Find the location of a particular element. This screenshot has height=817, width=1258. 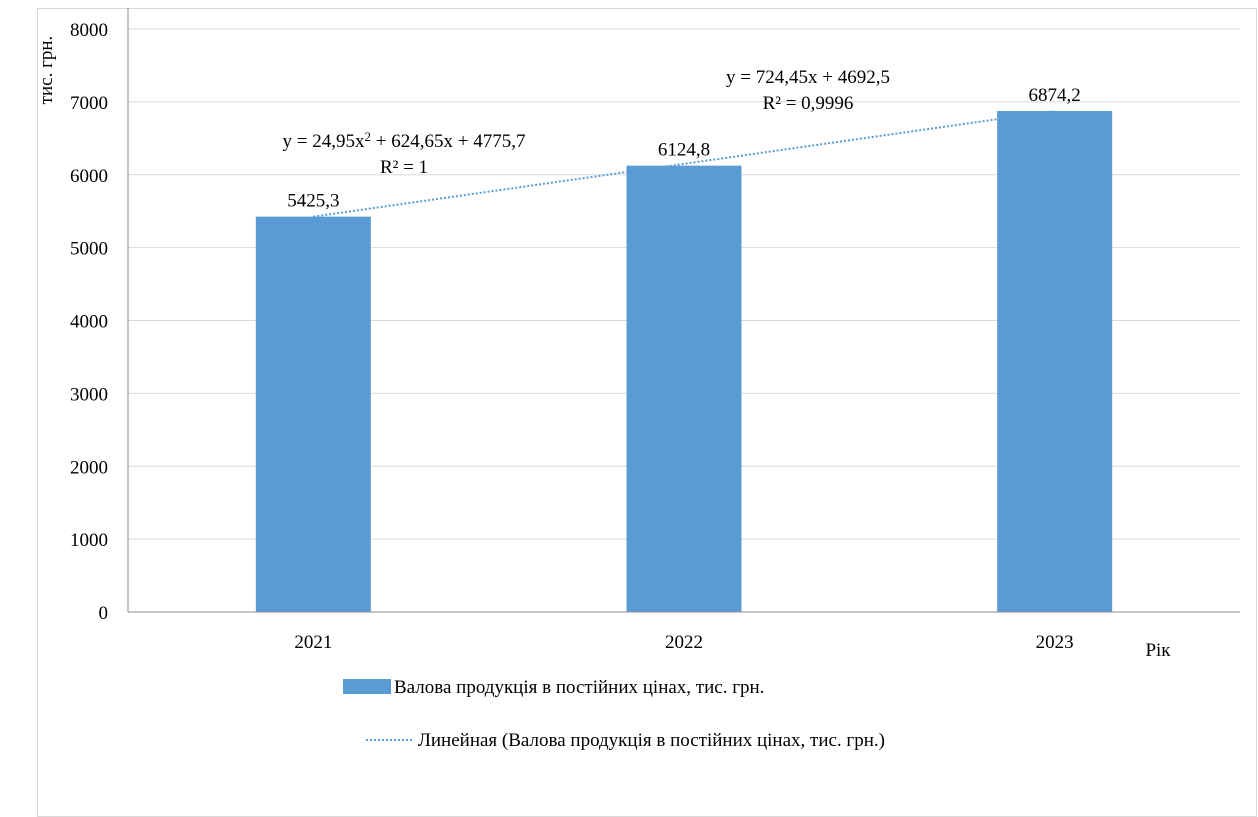

y-axis-title: тис. грн. is located at coordinates (46, 70).